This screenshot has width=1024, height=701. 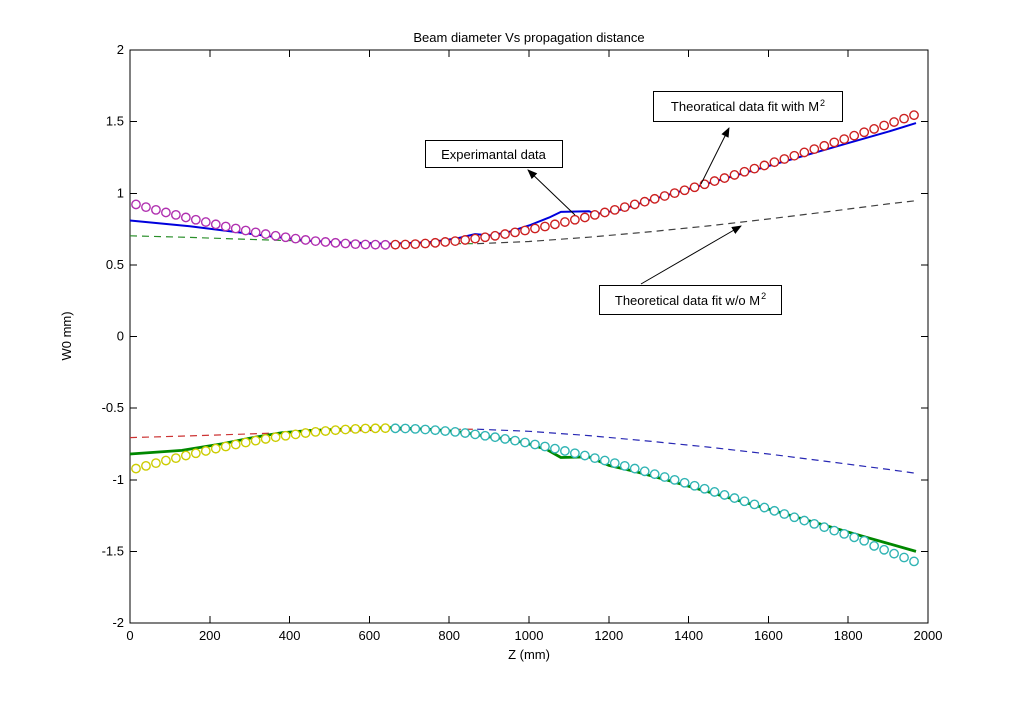 I want to click on y-tick-label: -2, so click(x=118, y=622).